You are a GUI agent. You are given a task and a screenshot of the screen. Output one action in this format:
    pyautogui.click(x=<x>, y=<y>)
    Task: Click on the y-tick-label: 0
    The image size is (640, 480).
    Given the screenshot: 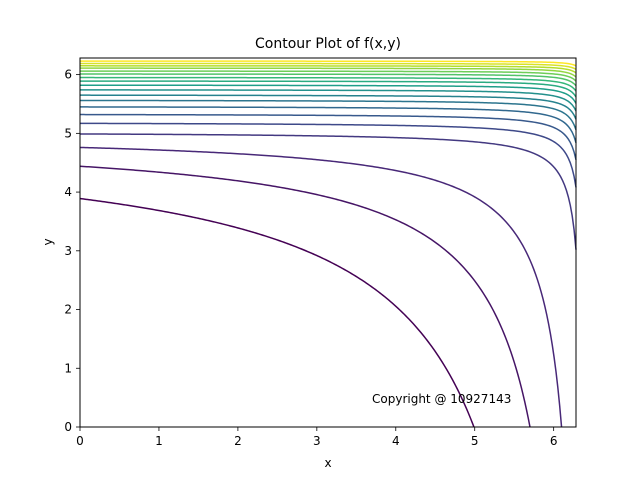 What is the action you would take?
    pyautogui.click(x=68, y=427)
    